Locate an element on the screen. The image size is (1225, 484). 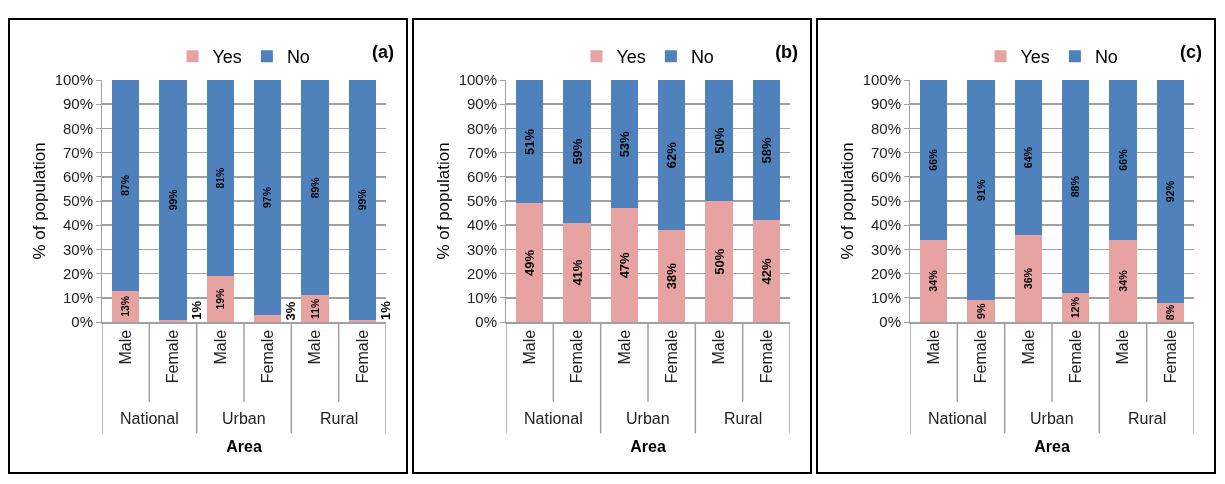
y-tick-label: 80% is located at coordinates (885, 128).